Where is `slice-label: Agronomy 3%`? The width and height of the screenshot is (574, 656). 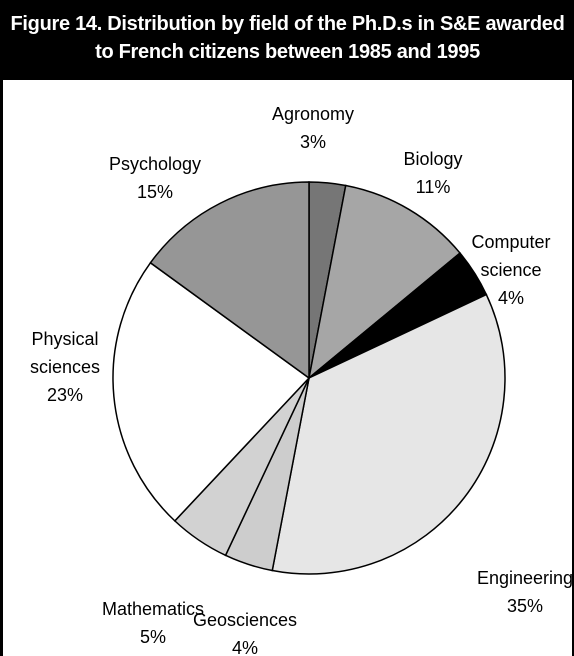
slice-label: Agronomy 3% is located at coordinates (313, 128).